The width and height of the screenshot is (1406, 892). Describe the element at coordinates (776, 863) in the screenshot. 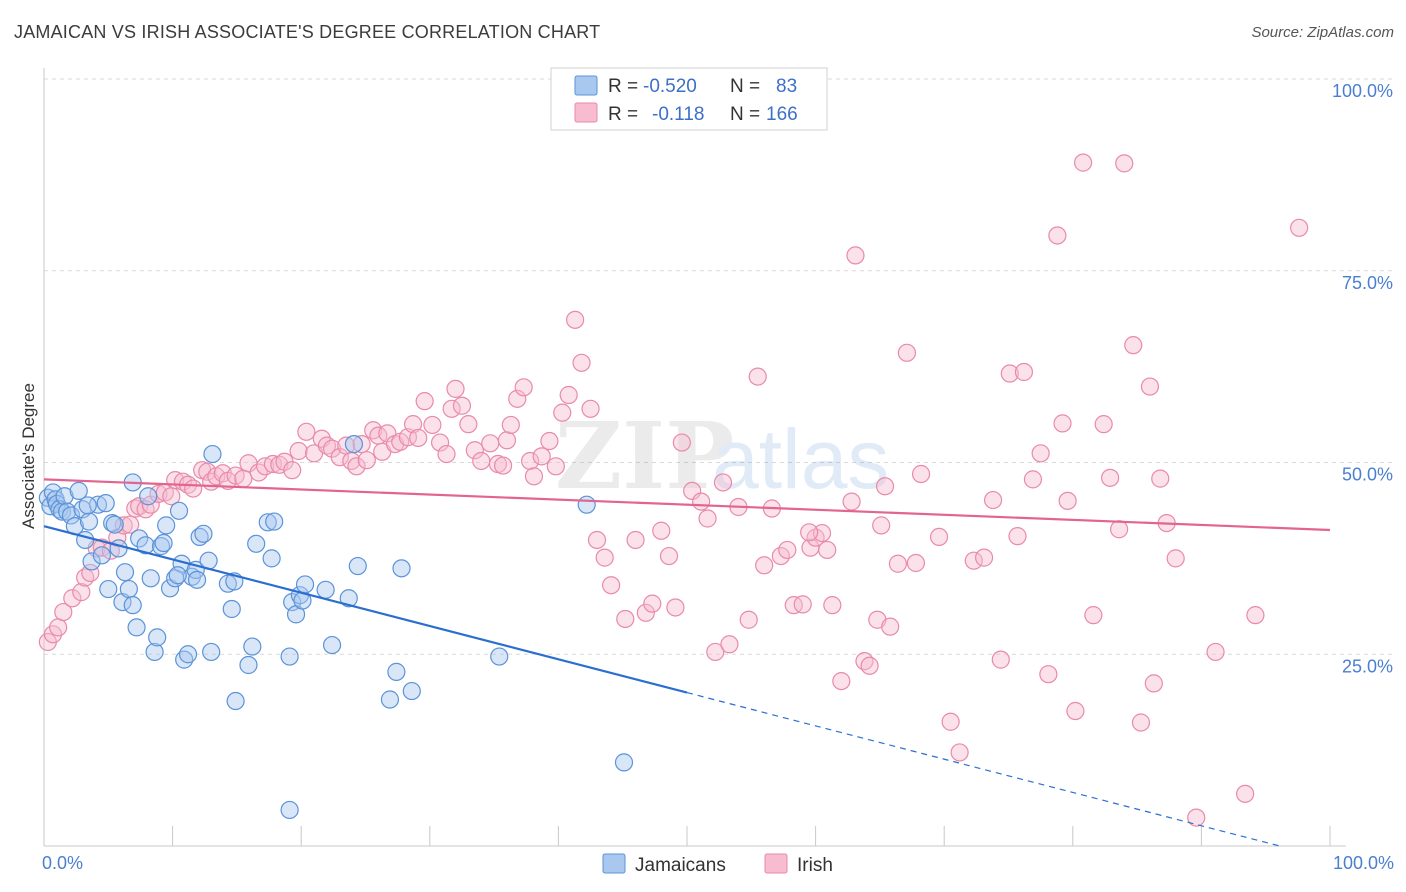

I see `bottom-legend-swatch-irish` at that location.